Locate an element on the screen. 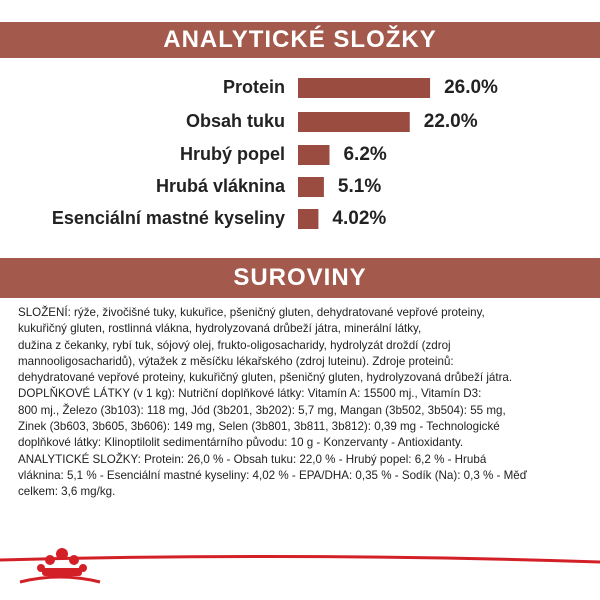 The width and height of the screenshot is (600, 600). footer-logo is located at coordinates (300, 566).